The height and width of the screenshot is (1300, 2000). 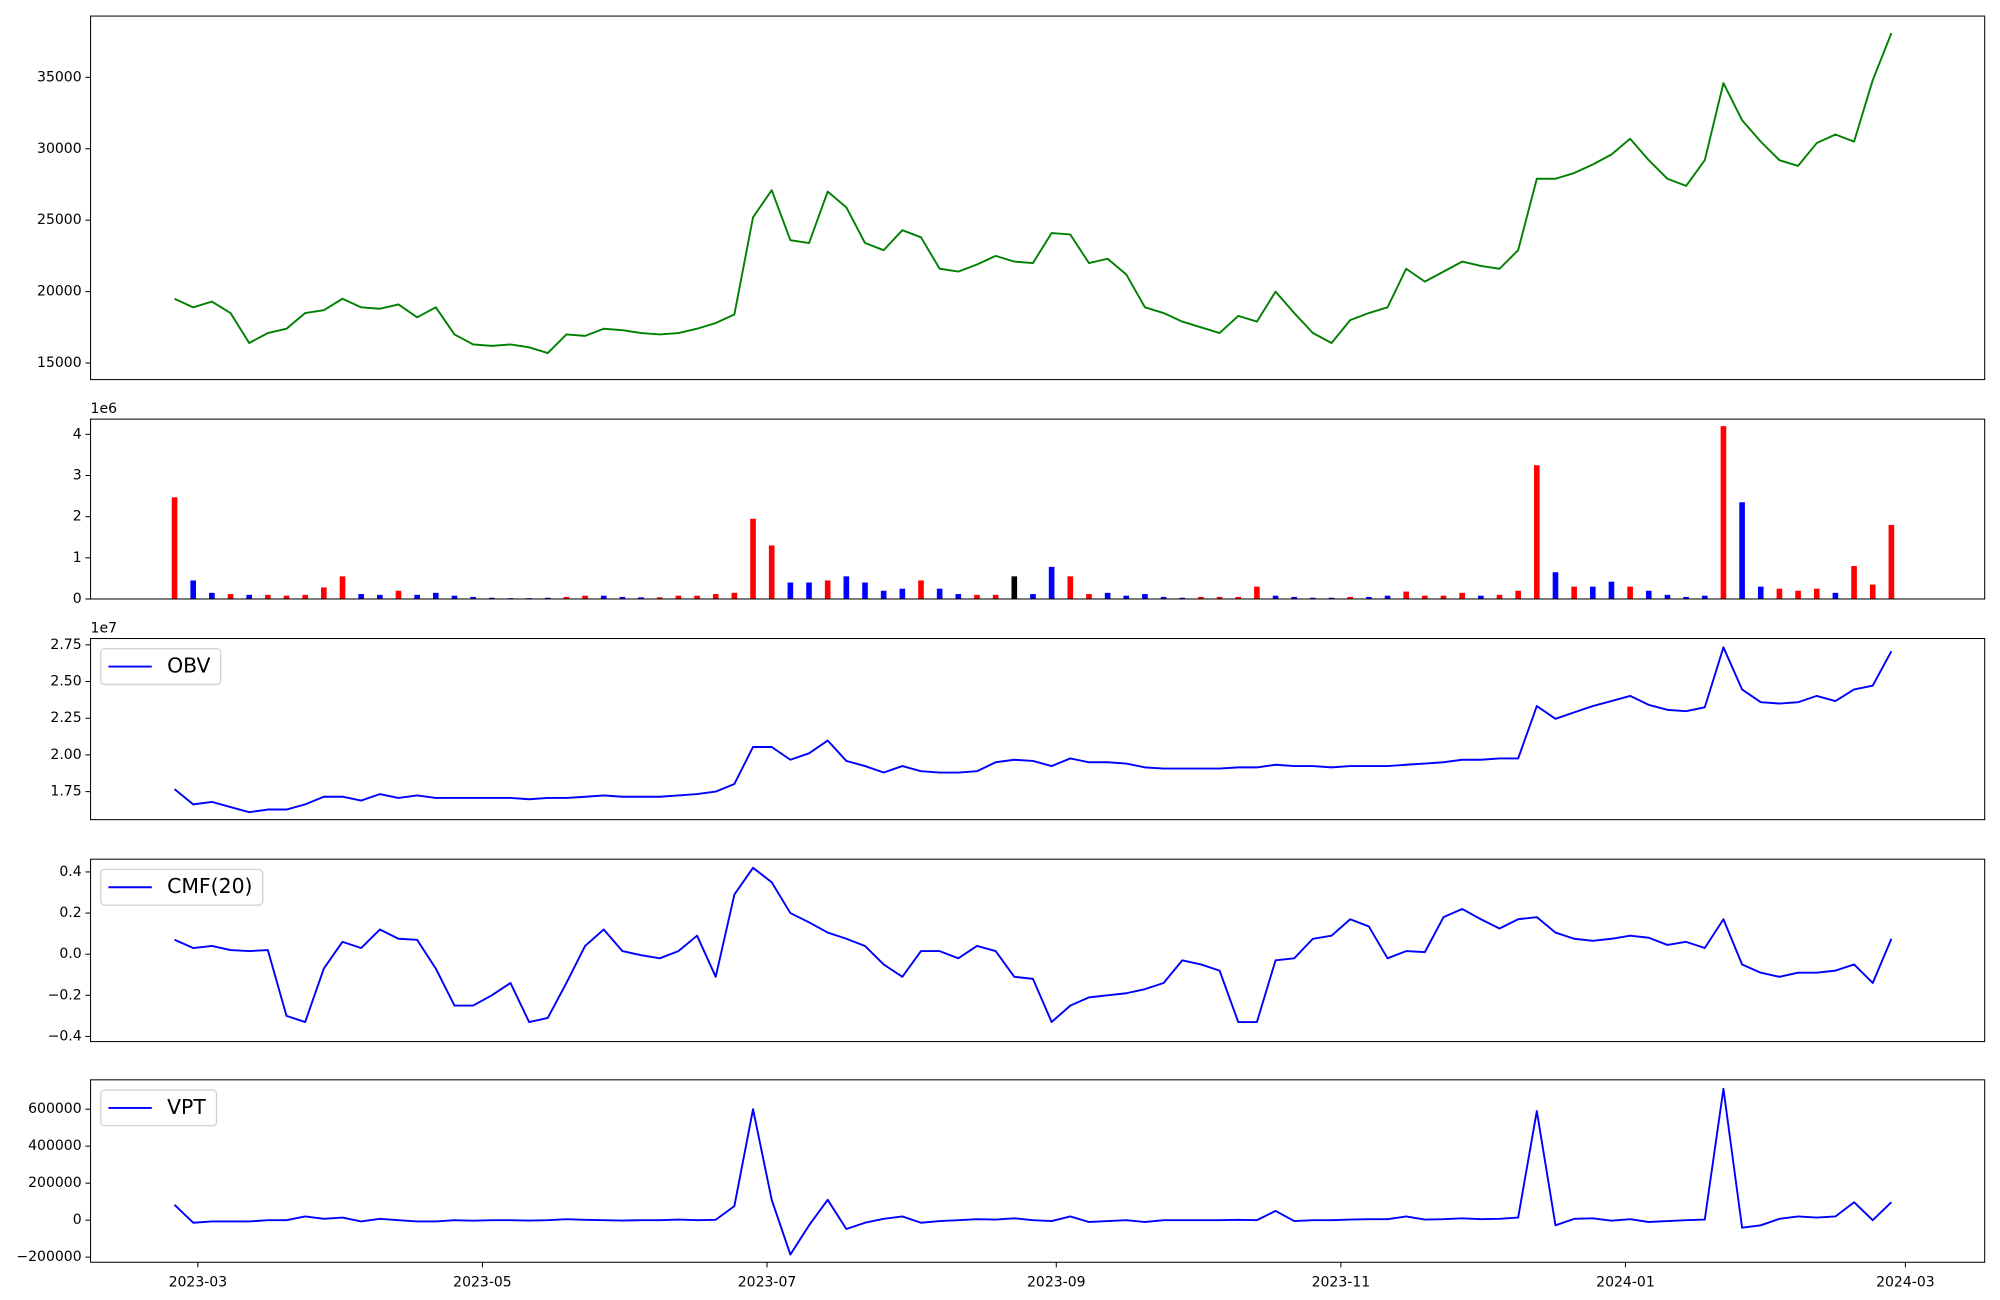 I want to click on legend-label: OBV, so click(x=188, y=666).